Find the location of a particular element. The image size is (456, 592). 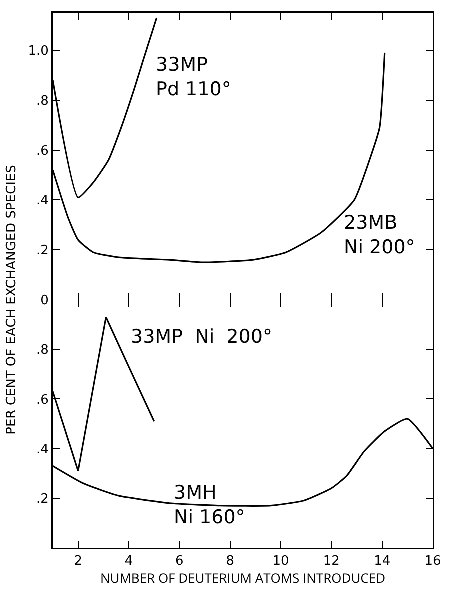

x-tick-label: 6 is located at coordinates (180, 562).